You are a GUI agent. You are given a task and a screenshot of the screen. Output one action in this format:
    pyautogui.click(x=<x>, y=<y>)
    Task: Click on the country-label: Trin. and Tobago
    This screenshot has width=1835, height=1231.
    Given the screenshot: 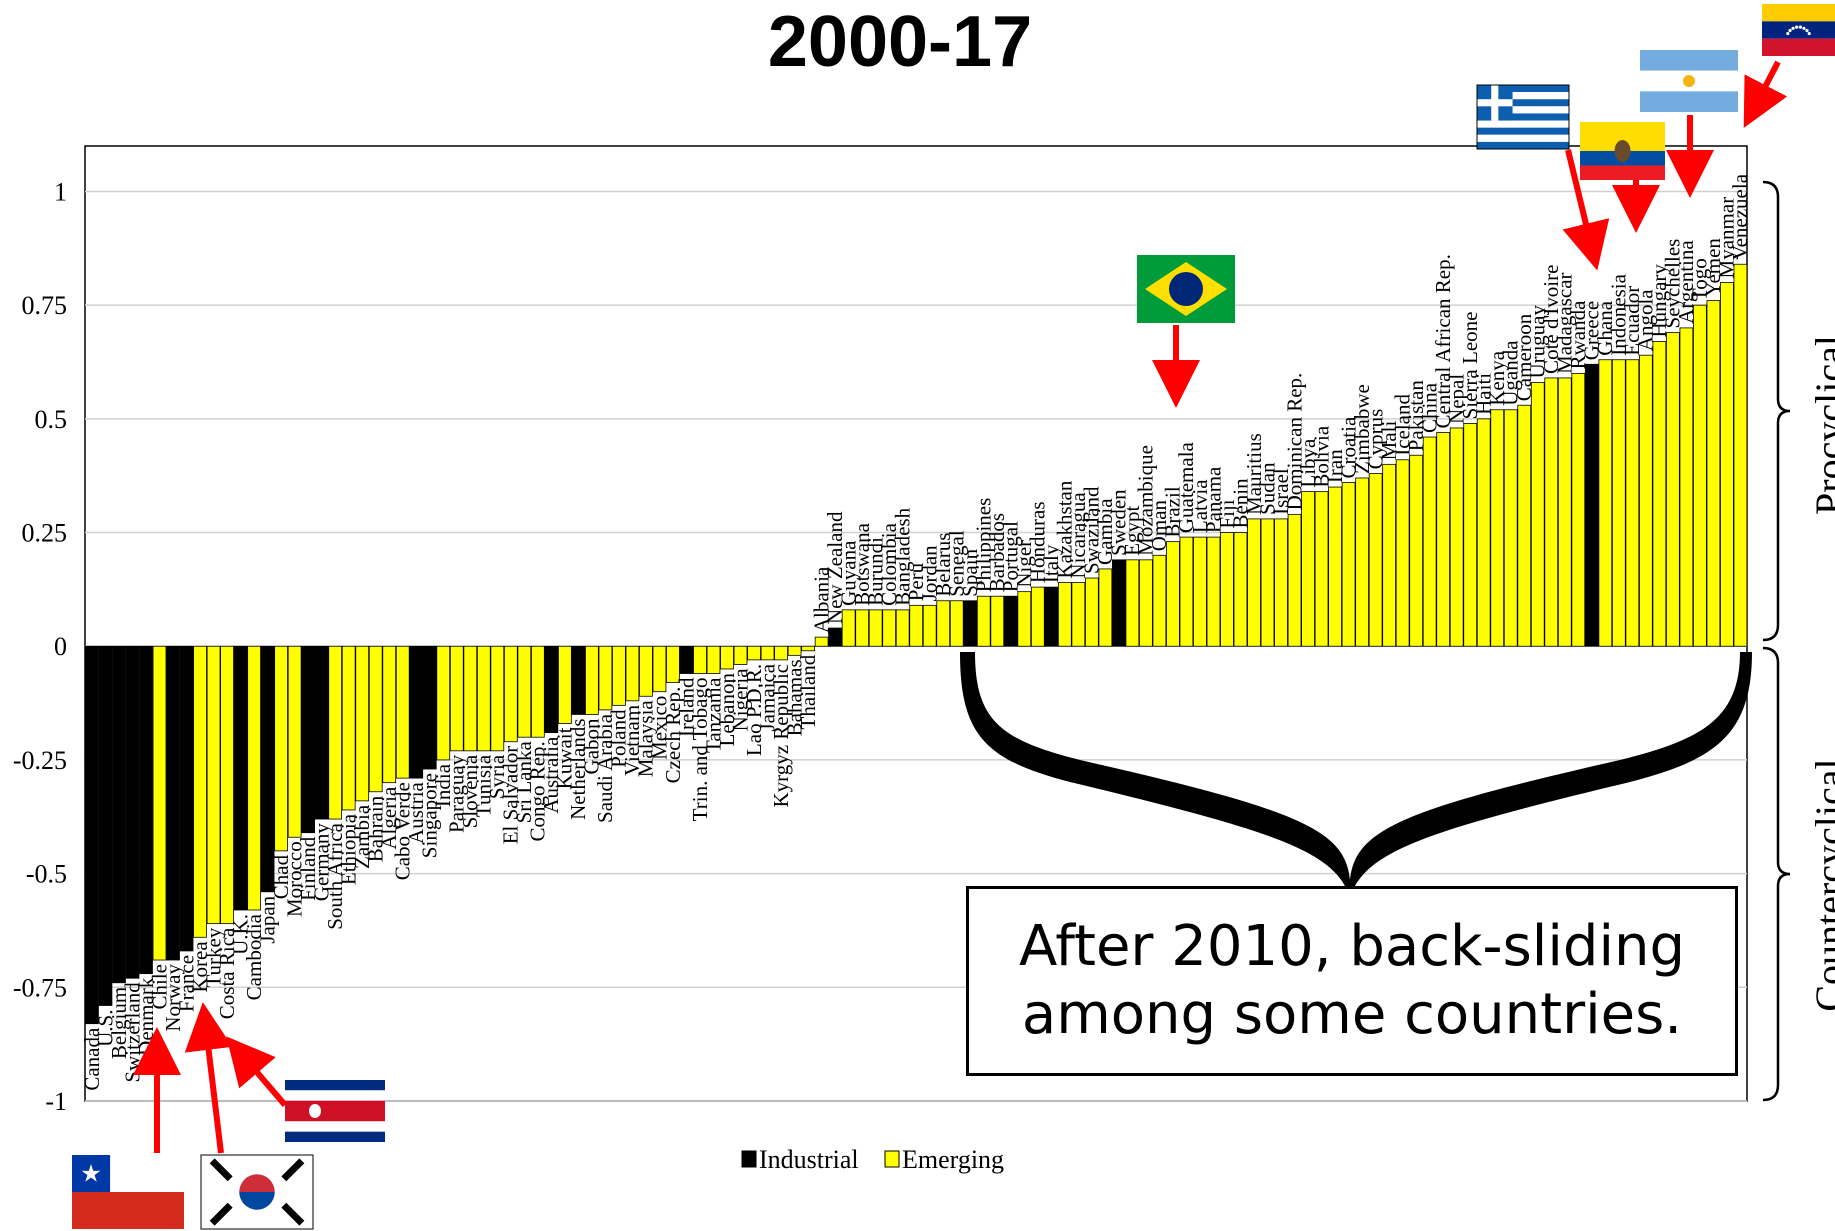 What is the action you would take?
    pyautogui.click(x=700, y=750)
    